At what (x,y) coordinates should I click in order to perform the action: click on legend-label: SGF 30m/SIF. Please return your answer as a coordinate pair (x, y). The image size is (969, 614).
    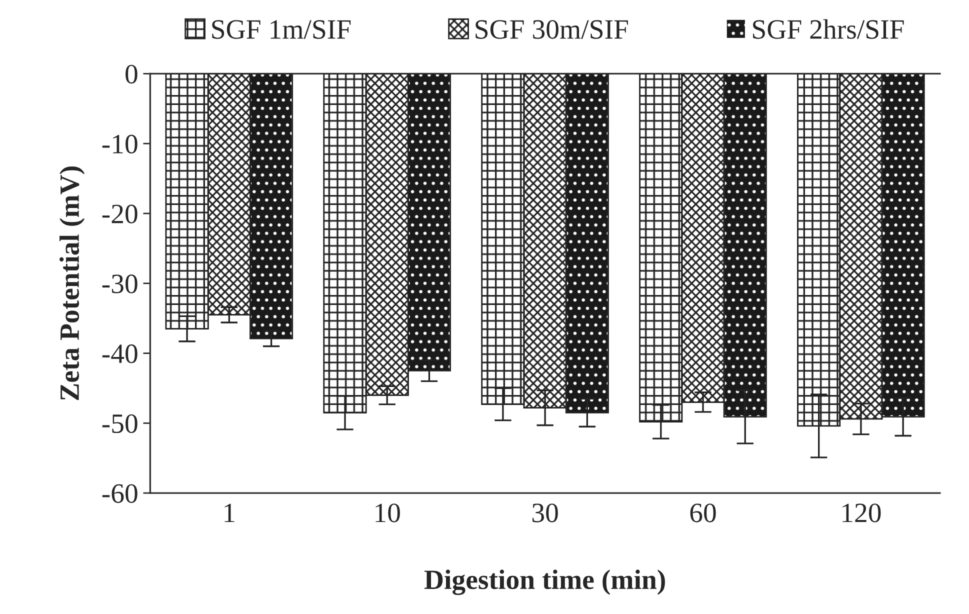
    Looking at the image, I should click on (552, 29).